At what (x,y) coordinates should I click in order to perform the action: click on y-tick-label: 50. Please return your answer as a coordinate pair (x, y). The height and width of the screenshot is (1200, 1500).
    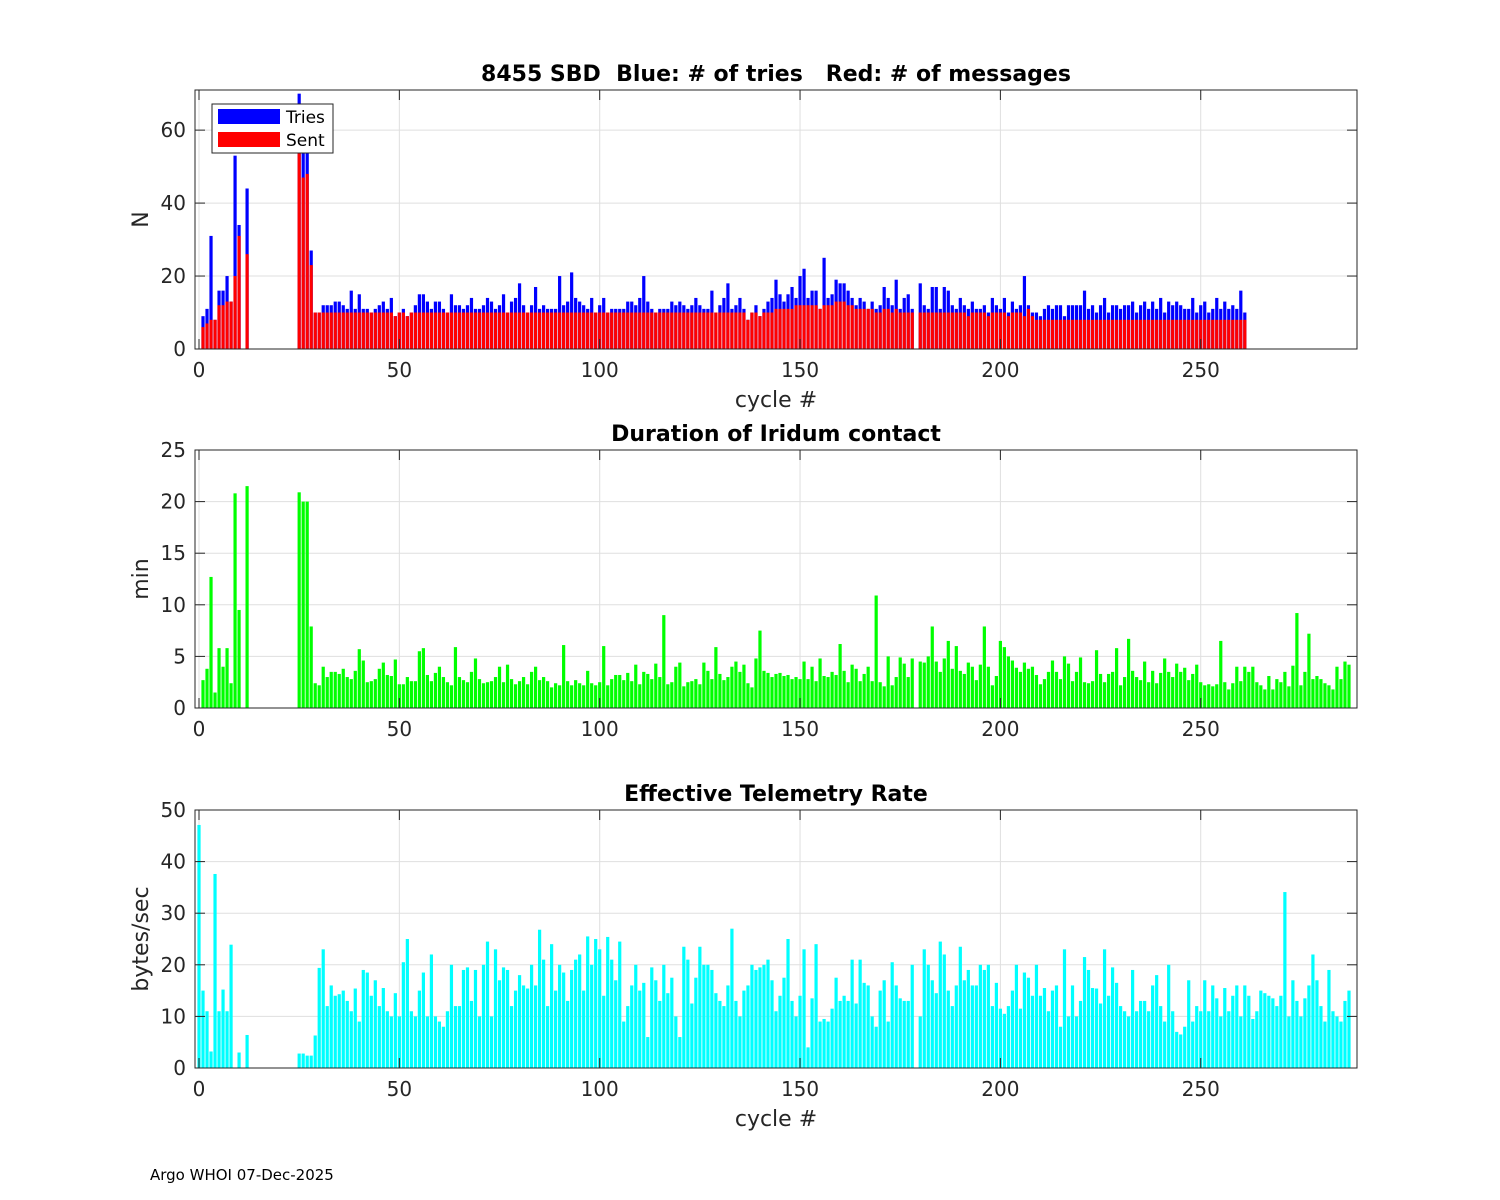
    Looking at the image, I should click on (173, 810).